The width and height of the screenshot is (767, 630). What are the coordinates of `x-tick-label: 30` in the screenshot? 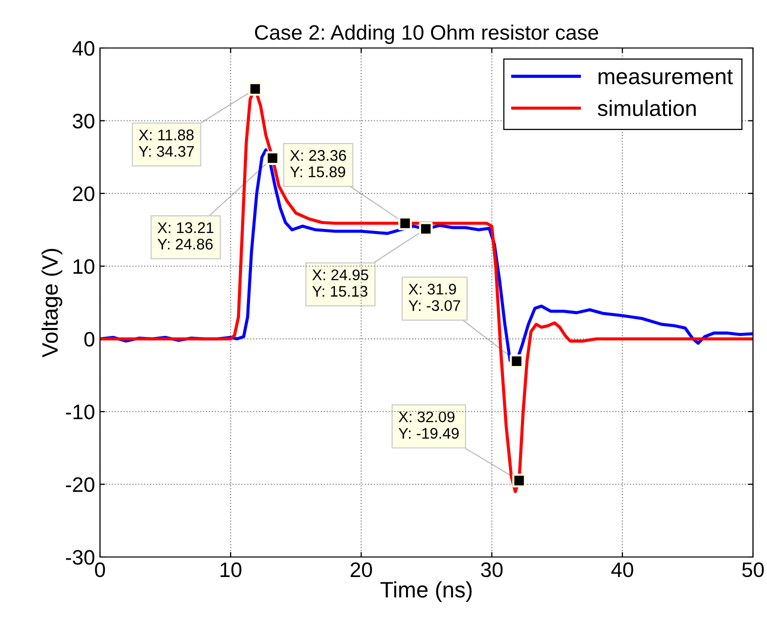 It's located at (492, 570).